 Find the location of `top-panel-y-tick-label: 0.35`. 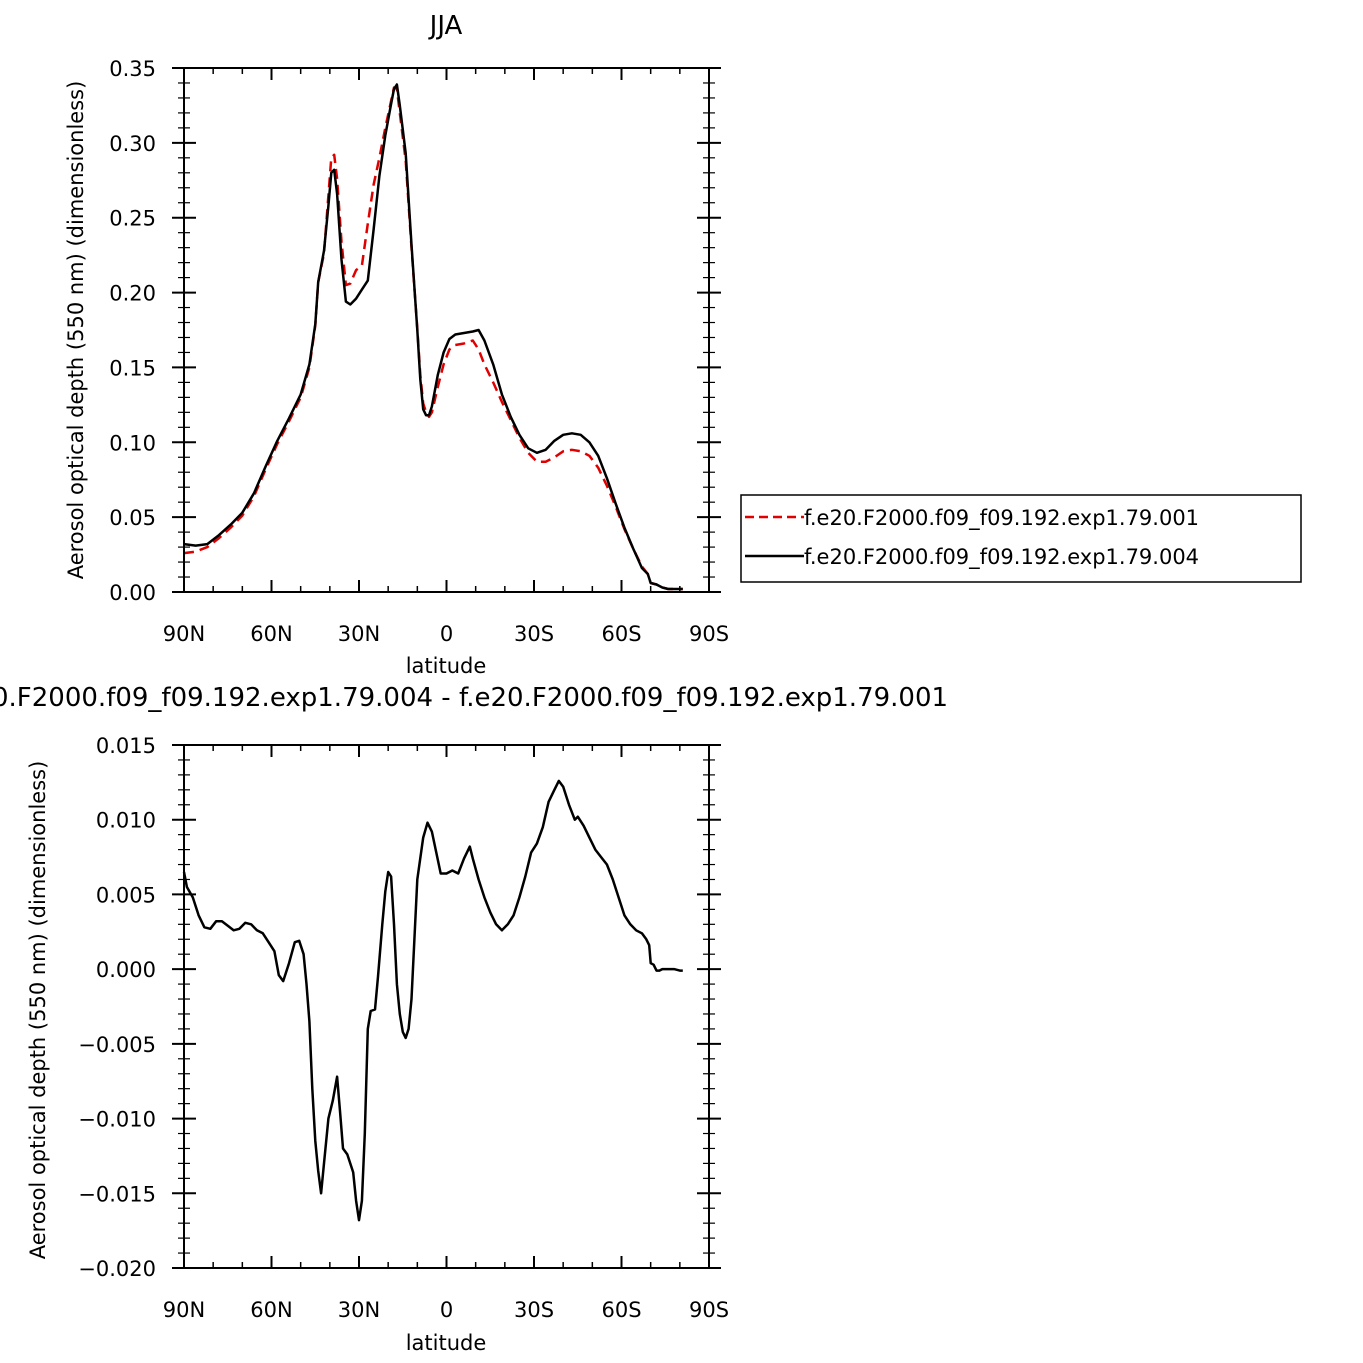

top-panel-y-tick-label: 0.35 is located at coordinates (132, 69).